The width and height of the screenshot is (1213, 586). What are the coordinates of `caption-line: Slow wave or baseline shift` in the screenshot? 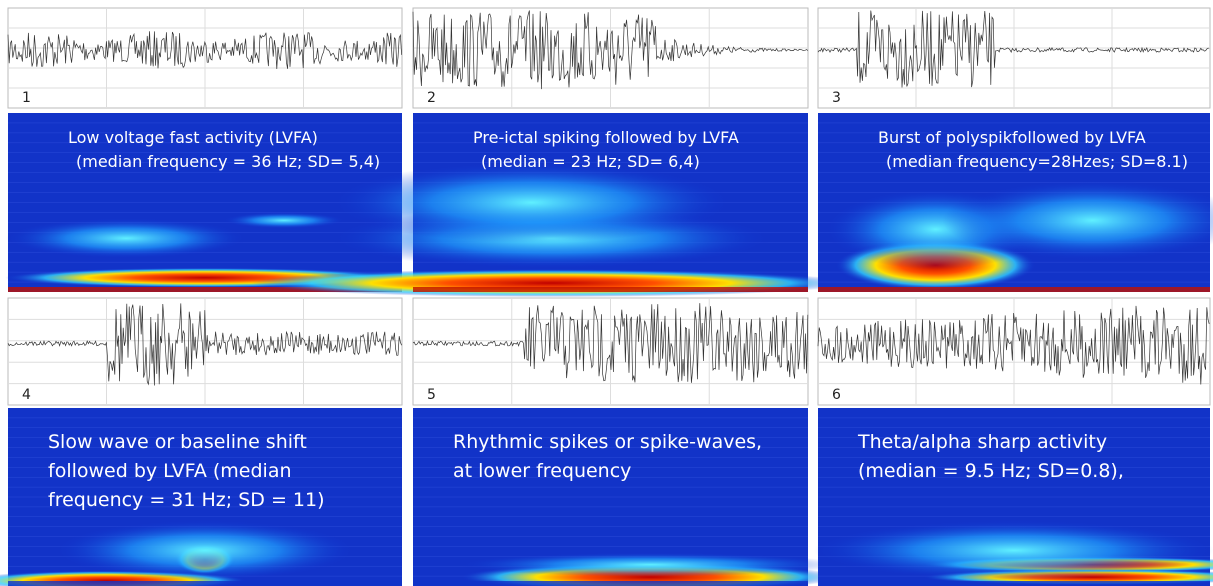 It's located at (177, 442).